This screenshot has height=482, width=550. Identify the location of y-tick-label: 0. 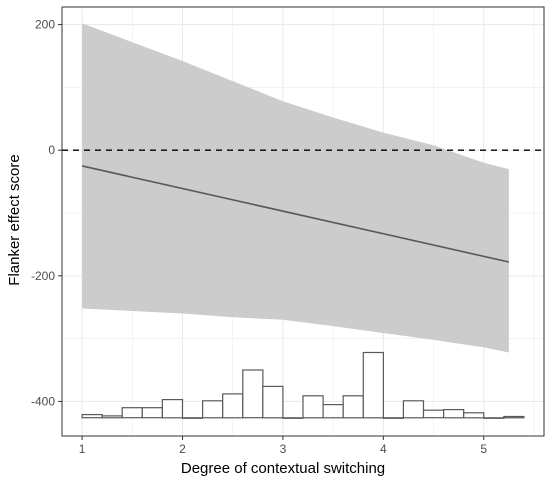
(51, 150).